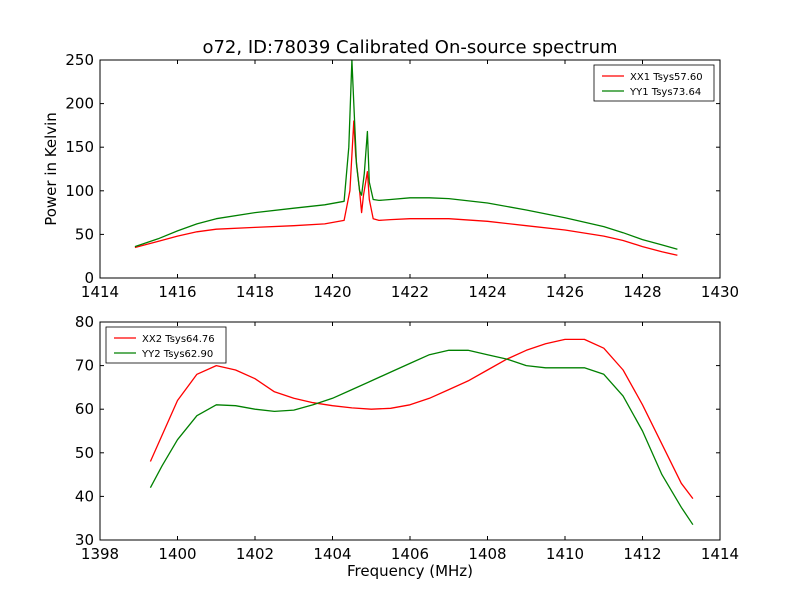 This screenshot has height=600, width=800. I want to click on x-tick-label: 1400, so click(177, 554).